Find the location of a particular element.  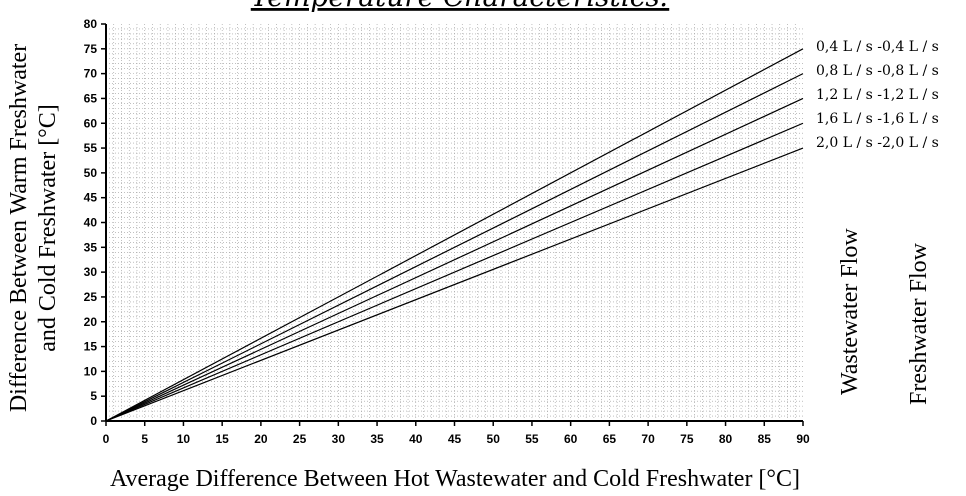

y-axis-title-line2: and Cold Freshwater [°C] is located at coordinates (48, 228).